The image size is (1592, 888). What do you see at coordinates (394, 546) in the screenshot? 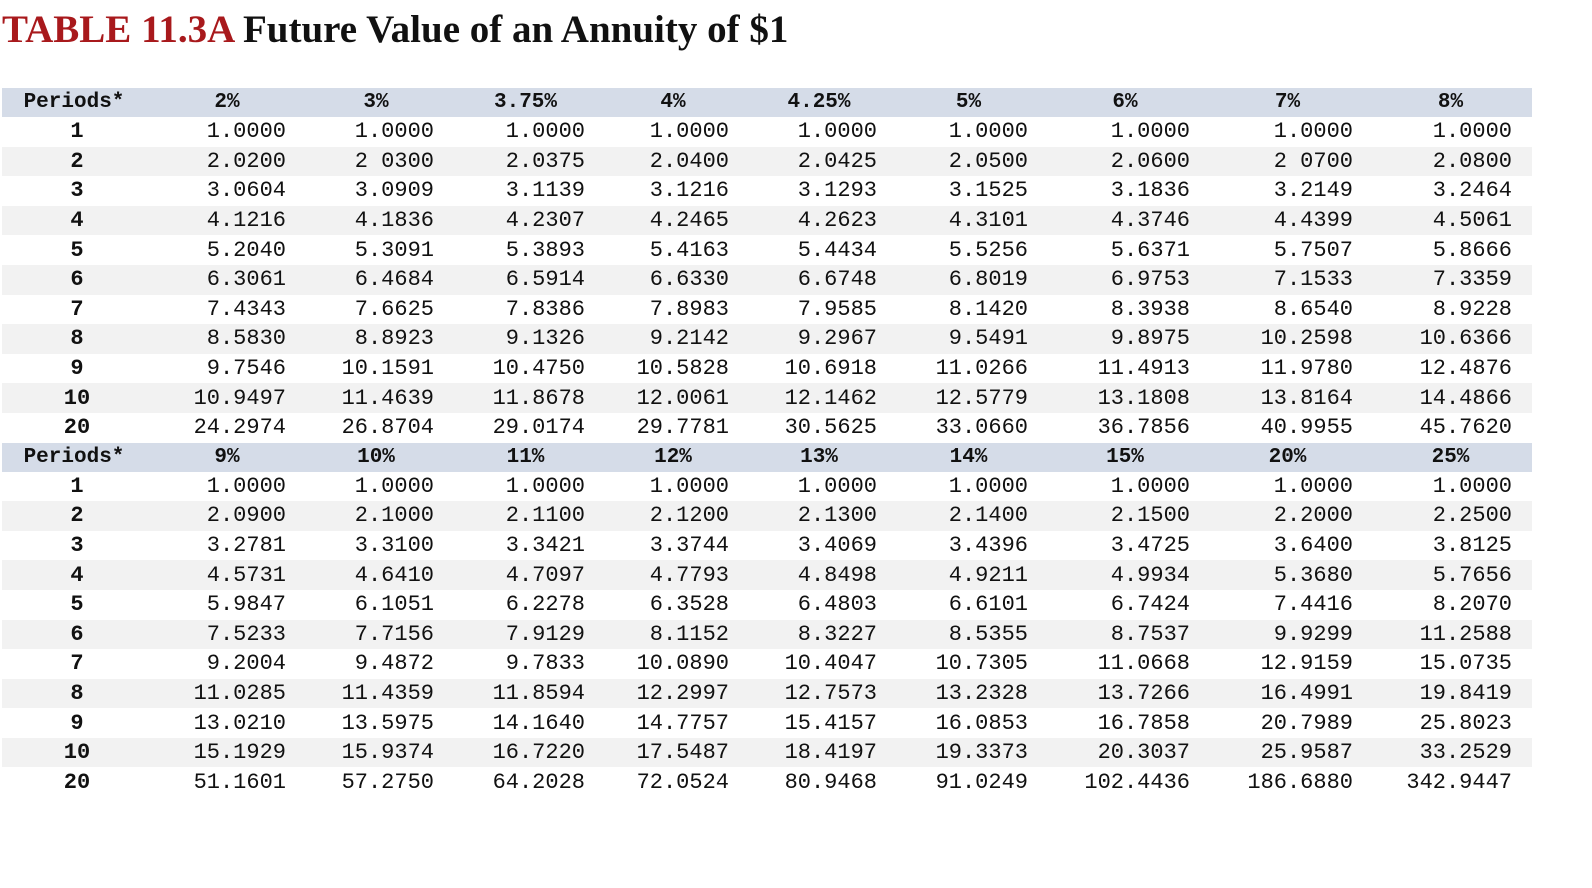
I see `value-cell: 3.3100` at bounding box center [394, 546].